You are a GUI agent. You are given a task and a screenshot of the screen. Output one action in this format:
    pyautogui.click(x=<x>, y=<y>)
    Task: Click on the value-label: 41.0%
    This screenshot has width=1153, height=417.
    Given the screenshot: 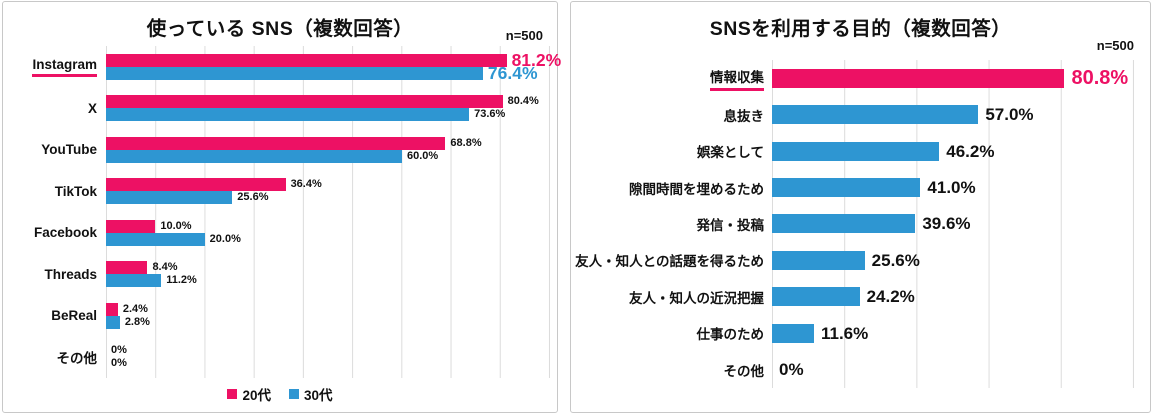 What is the action you would take?
    pyautogui.click(x=951, y=188)
    